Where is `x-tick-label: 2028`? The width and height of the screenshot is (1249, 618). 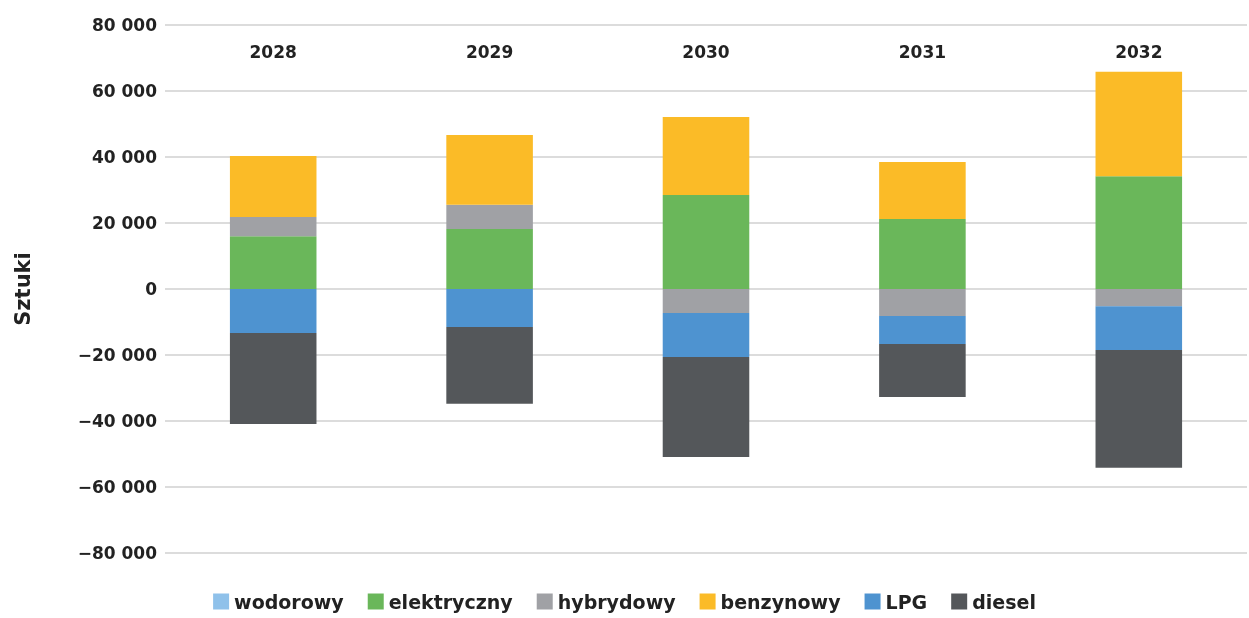 x-tick-label: 2028 is located at coordinates (273, 51).